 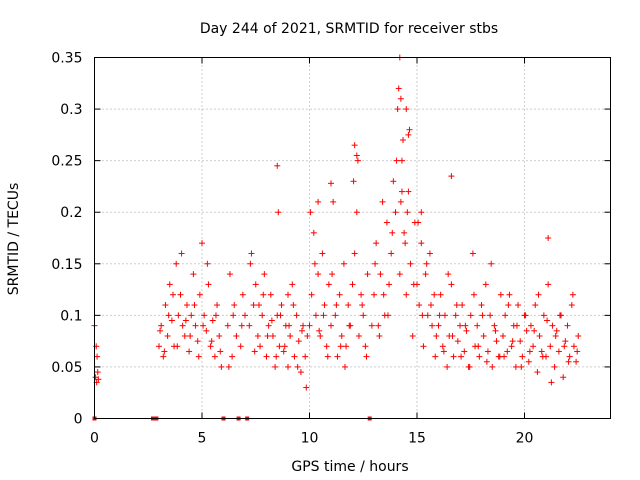 I want to click on x-axis-label: GPS time / hours, so click(x=349, y=467).